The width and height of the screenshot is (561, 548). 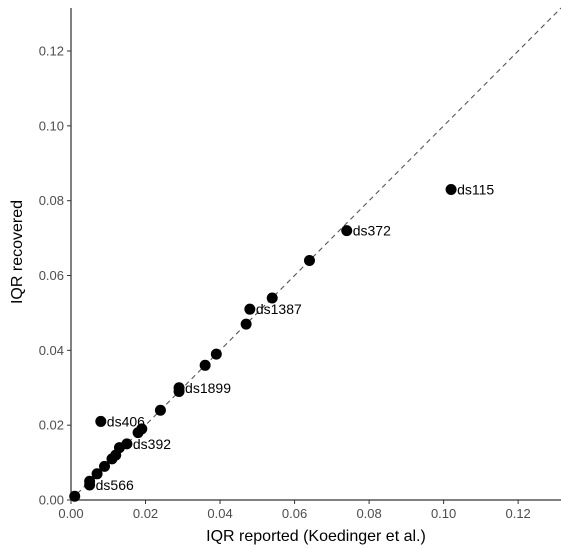 I want to click on y-tick-label: 0.00, so click(x=51, y=500).